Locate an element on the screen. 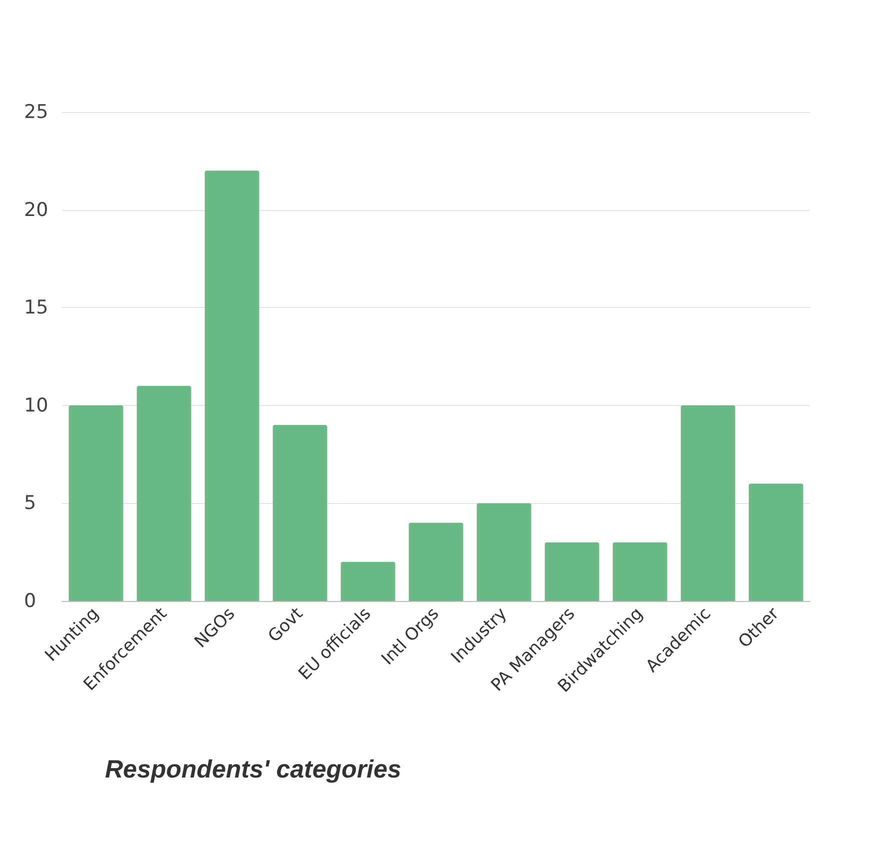  y-tick-label: 10 is located at coordinates (36, 405).